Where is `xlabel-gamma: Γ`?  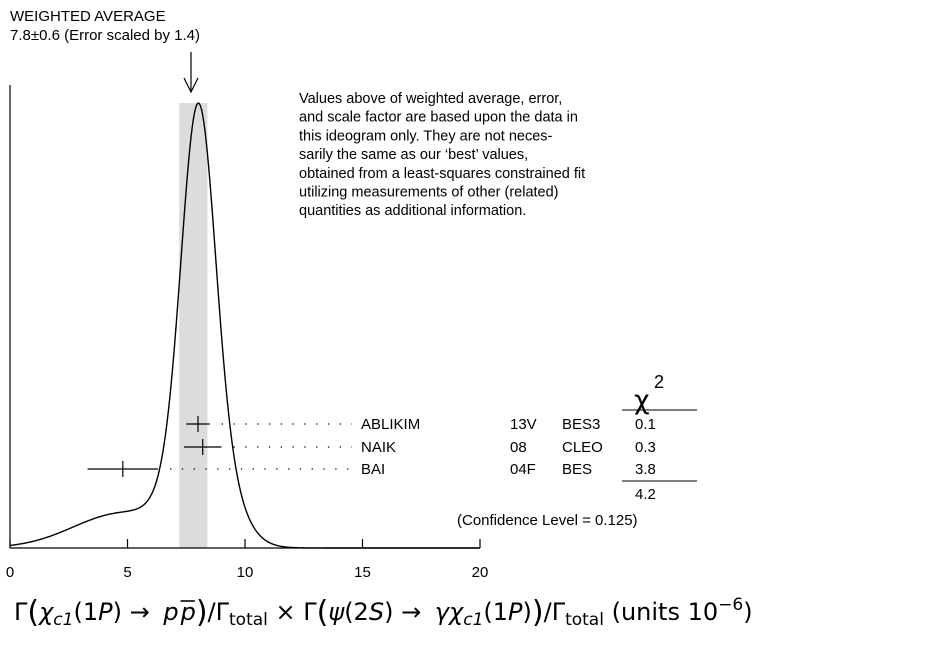
xlabel-gamma: Γ is located at coordinates (21, 612).